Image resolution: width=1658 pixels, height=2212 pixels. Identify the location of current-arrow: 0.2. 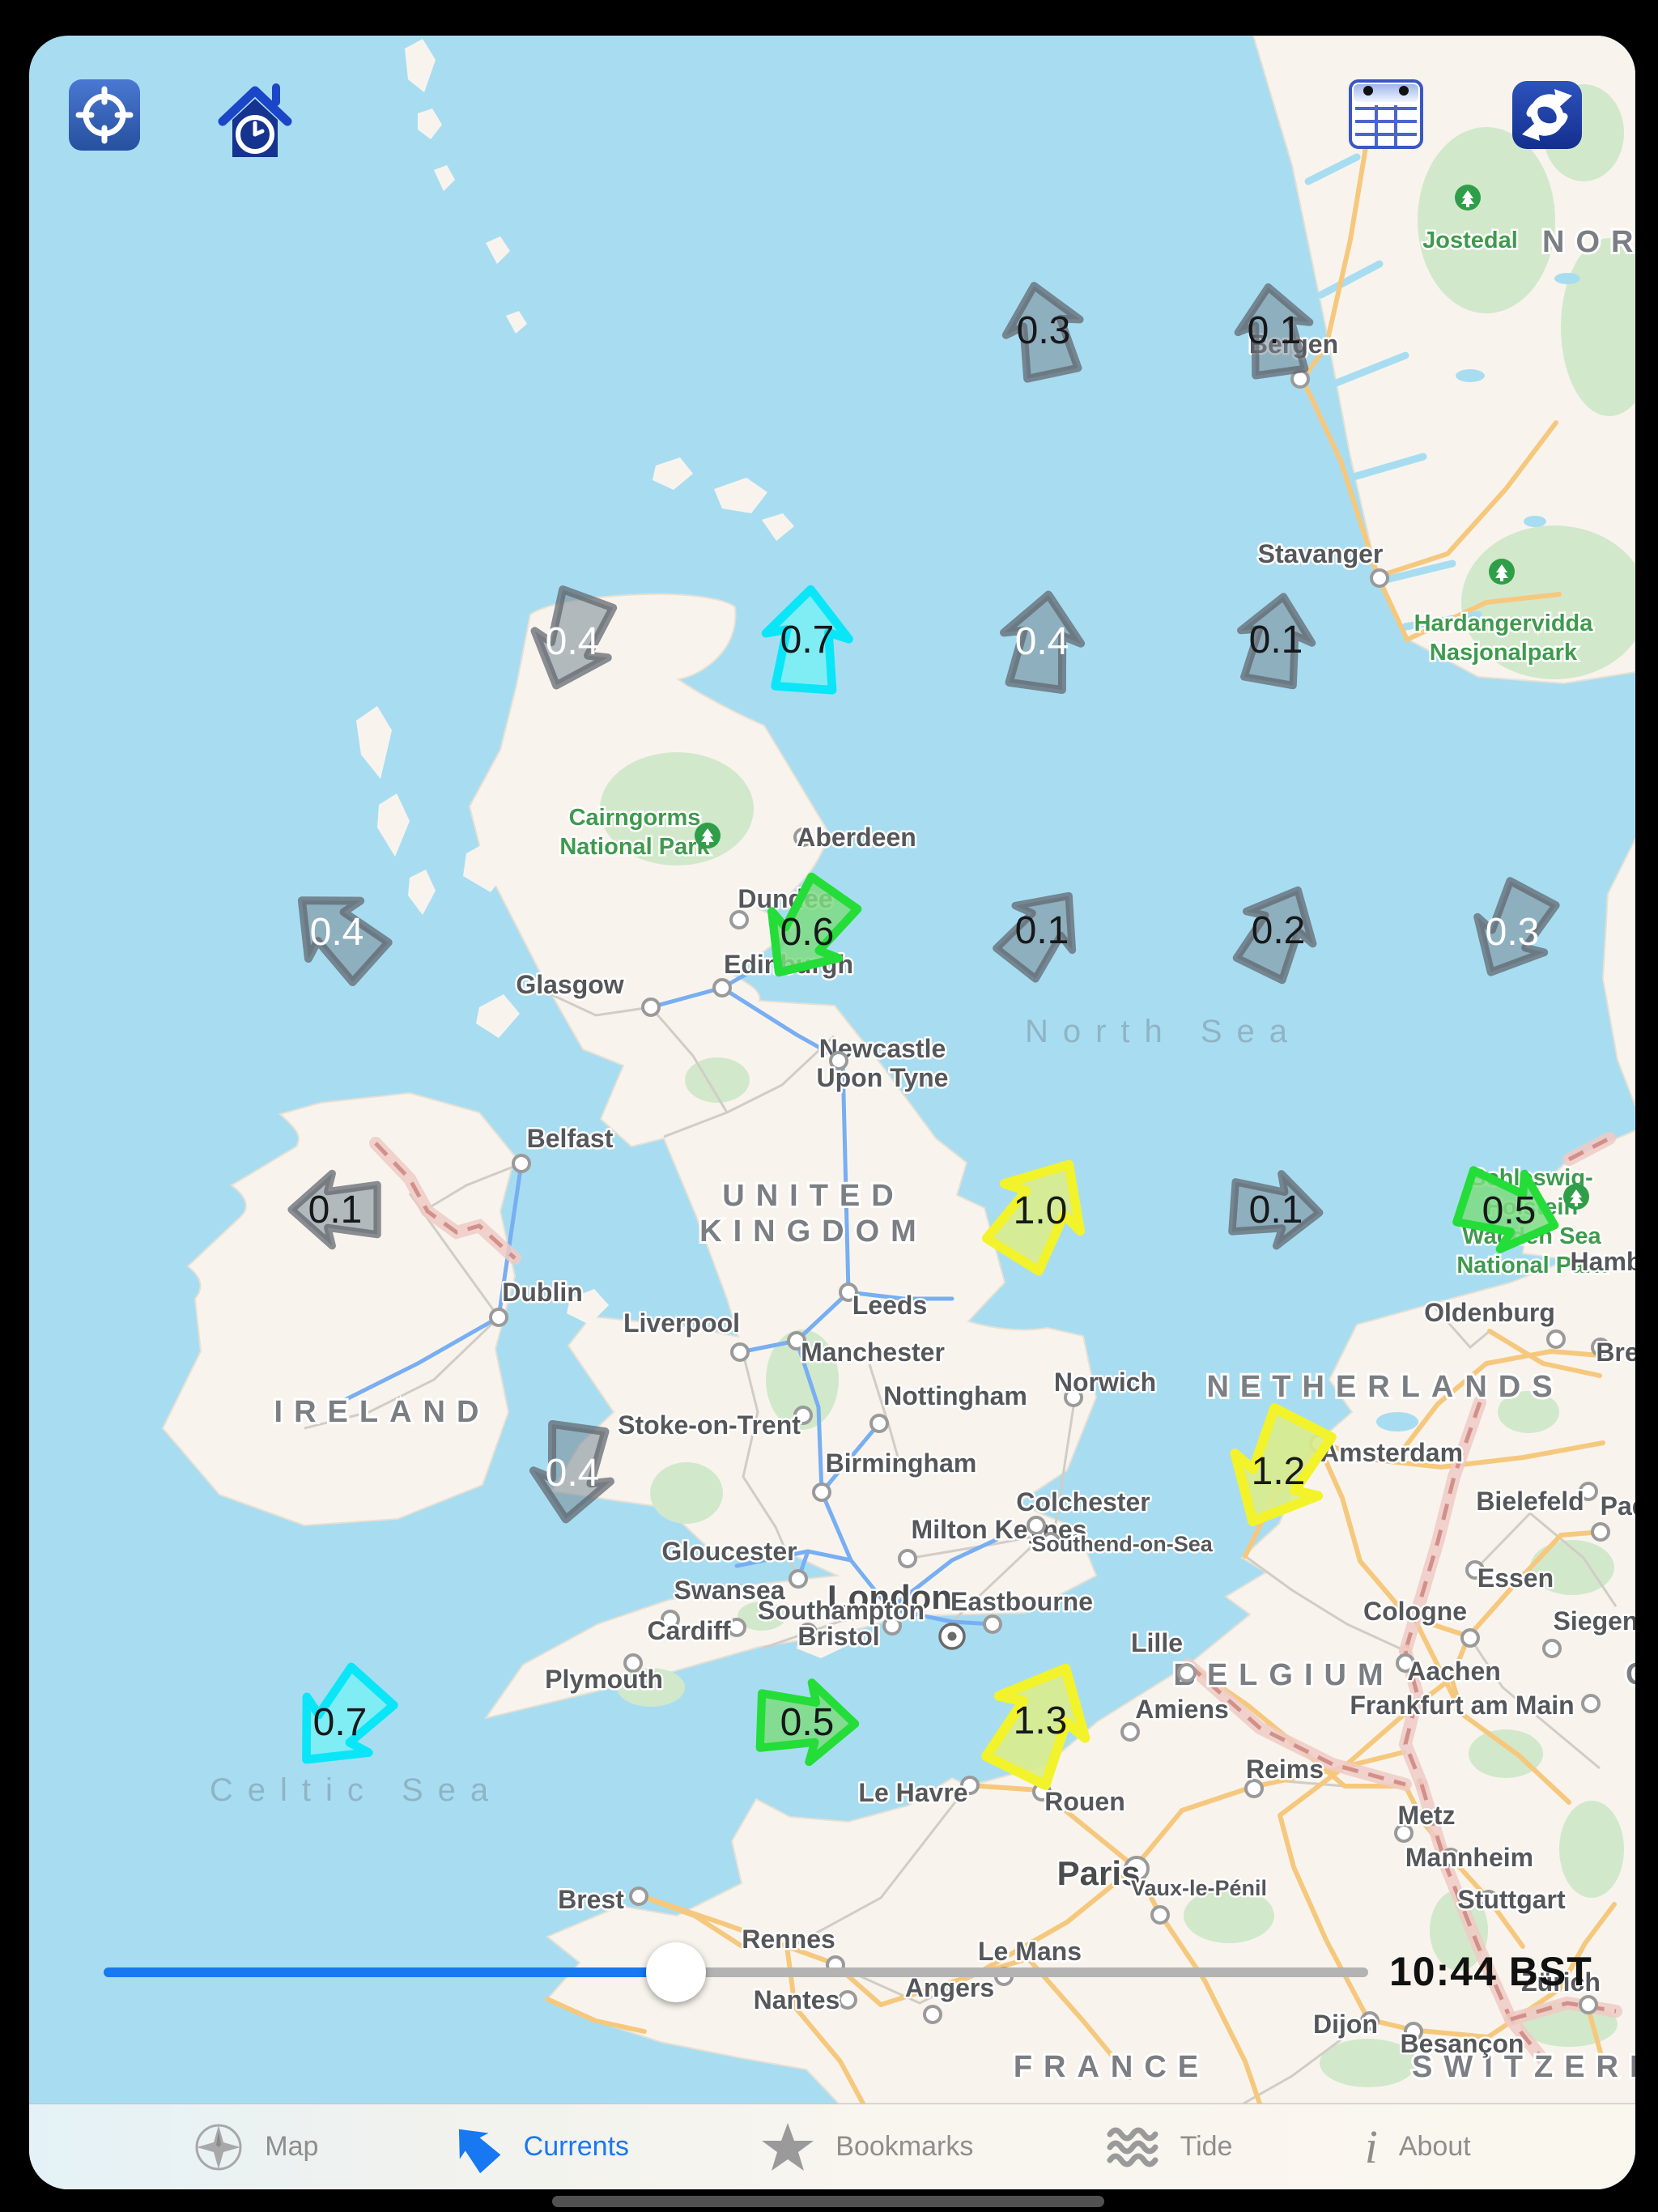
(1278, 929).